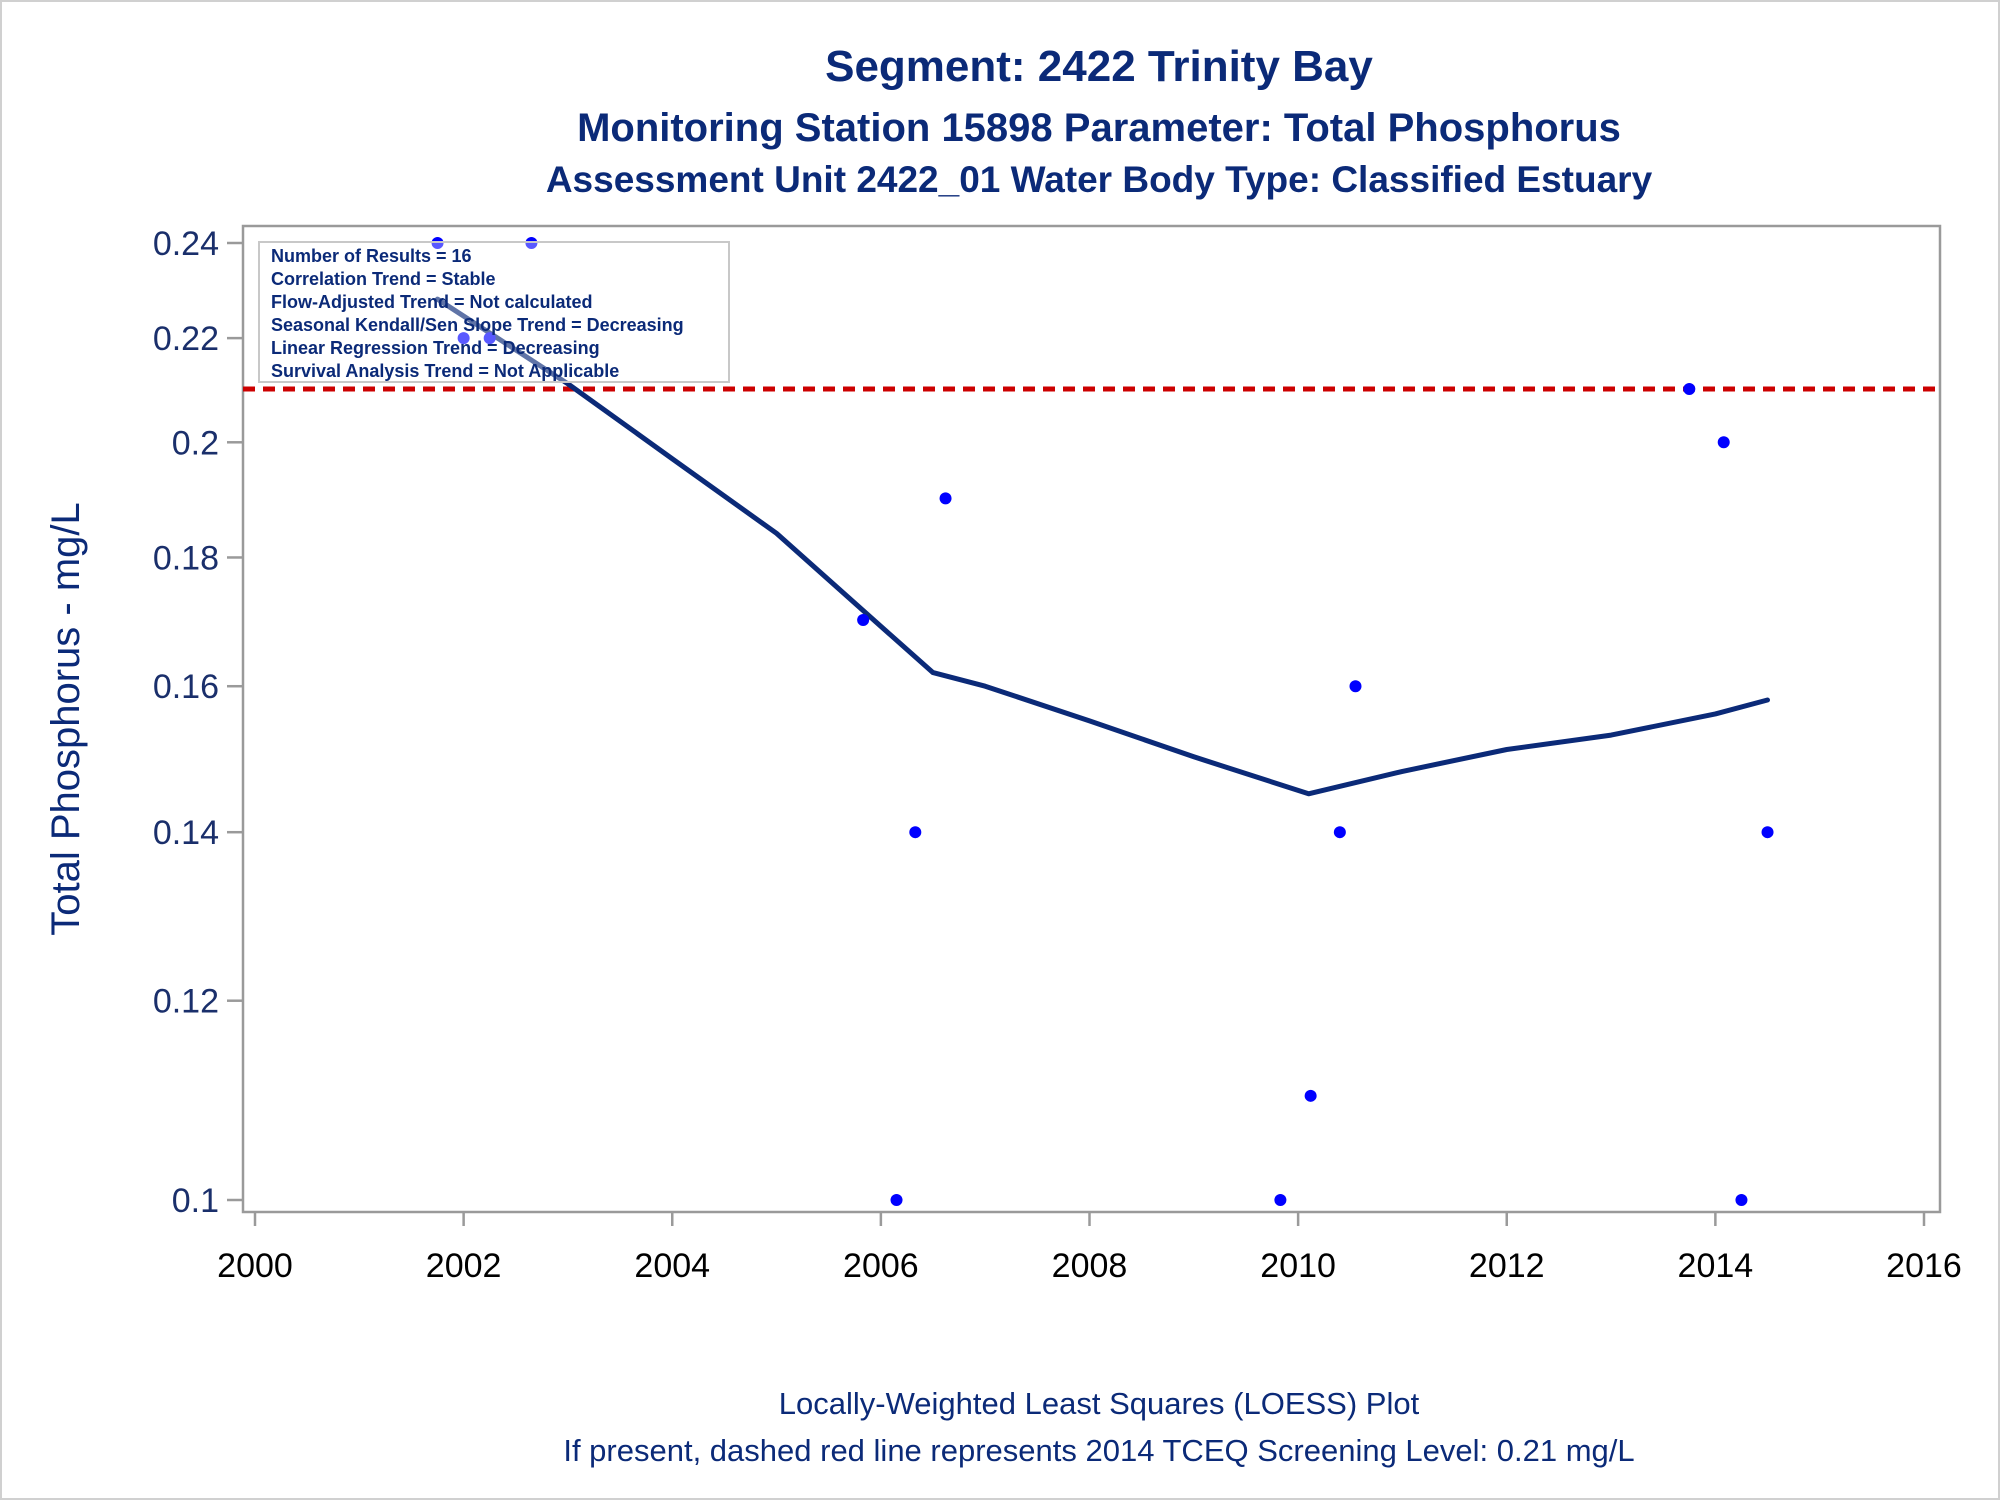 This screenshot has height=1502, width=2000. Describe the element at coordinates (195, 1201) in the screenshot. I see `y-tick-label: 0.1` at that location.